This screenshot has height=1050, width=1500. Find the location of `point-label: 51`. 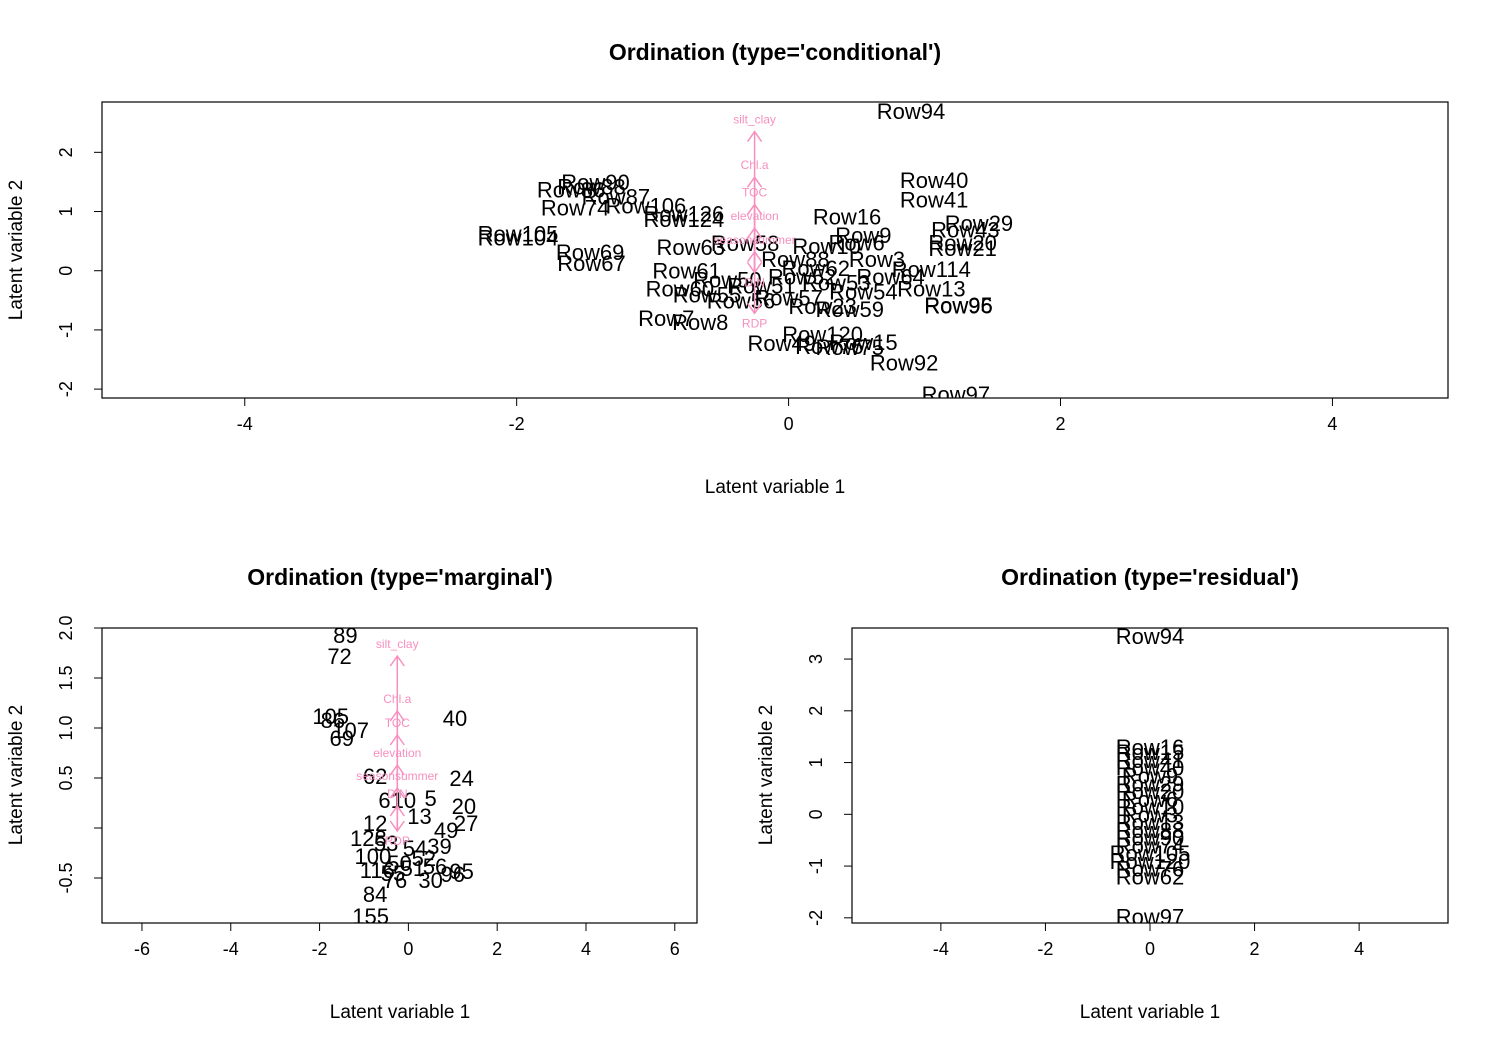

point-label: 51 is located at coordinates (413, 868).